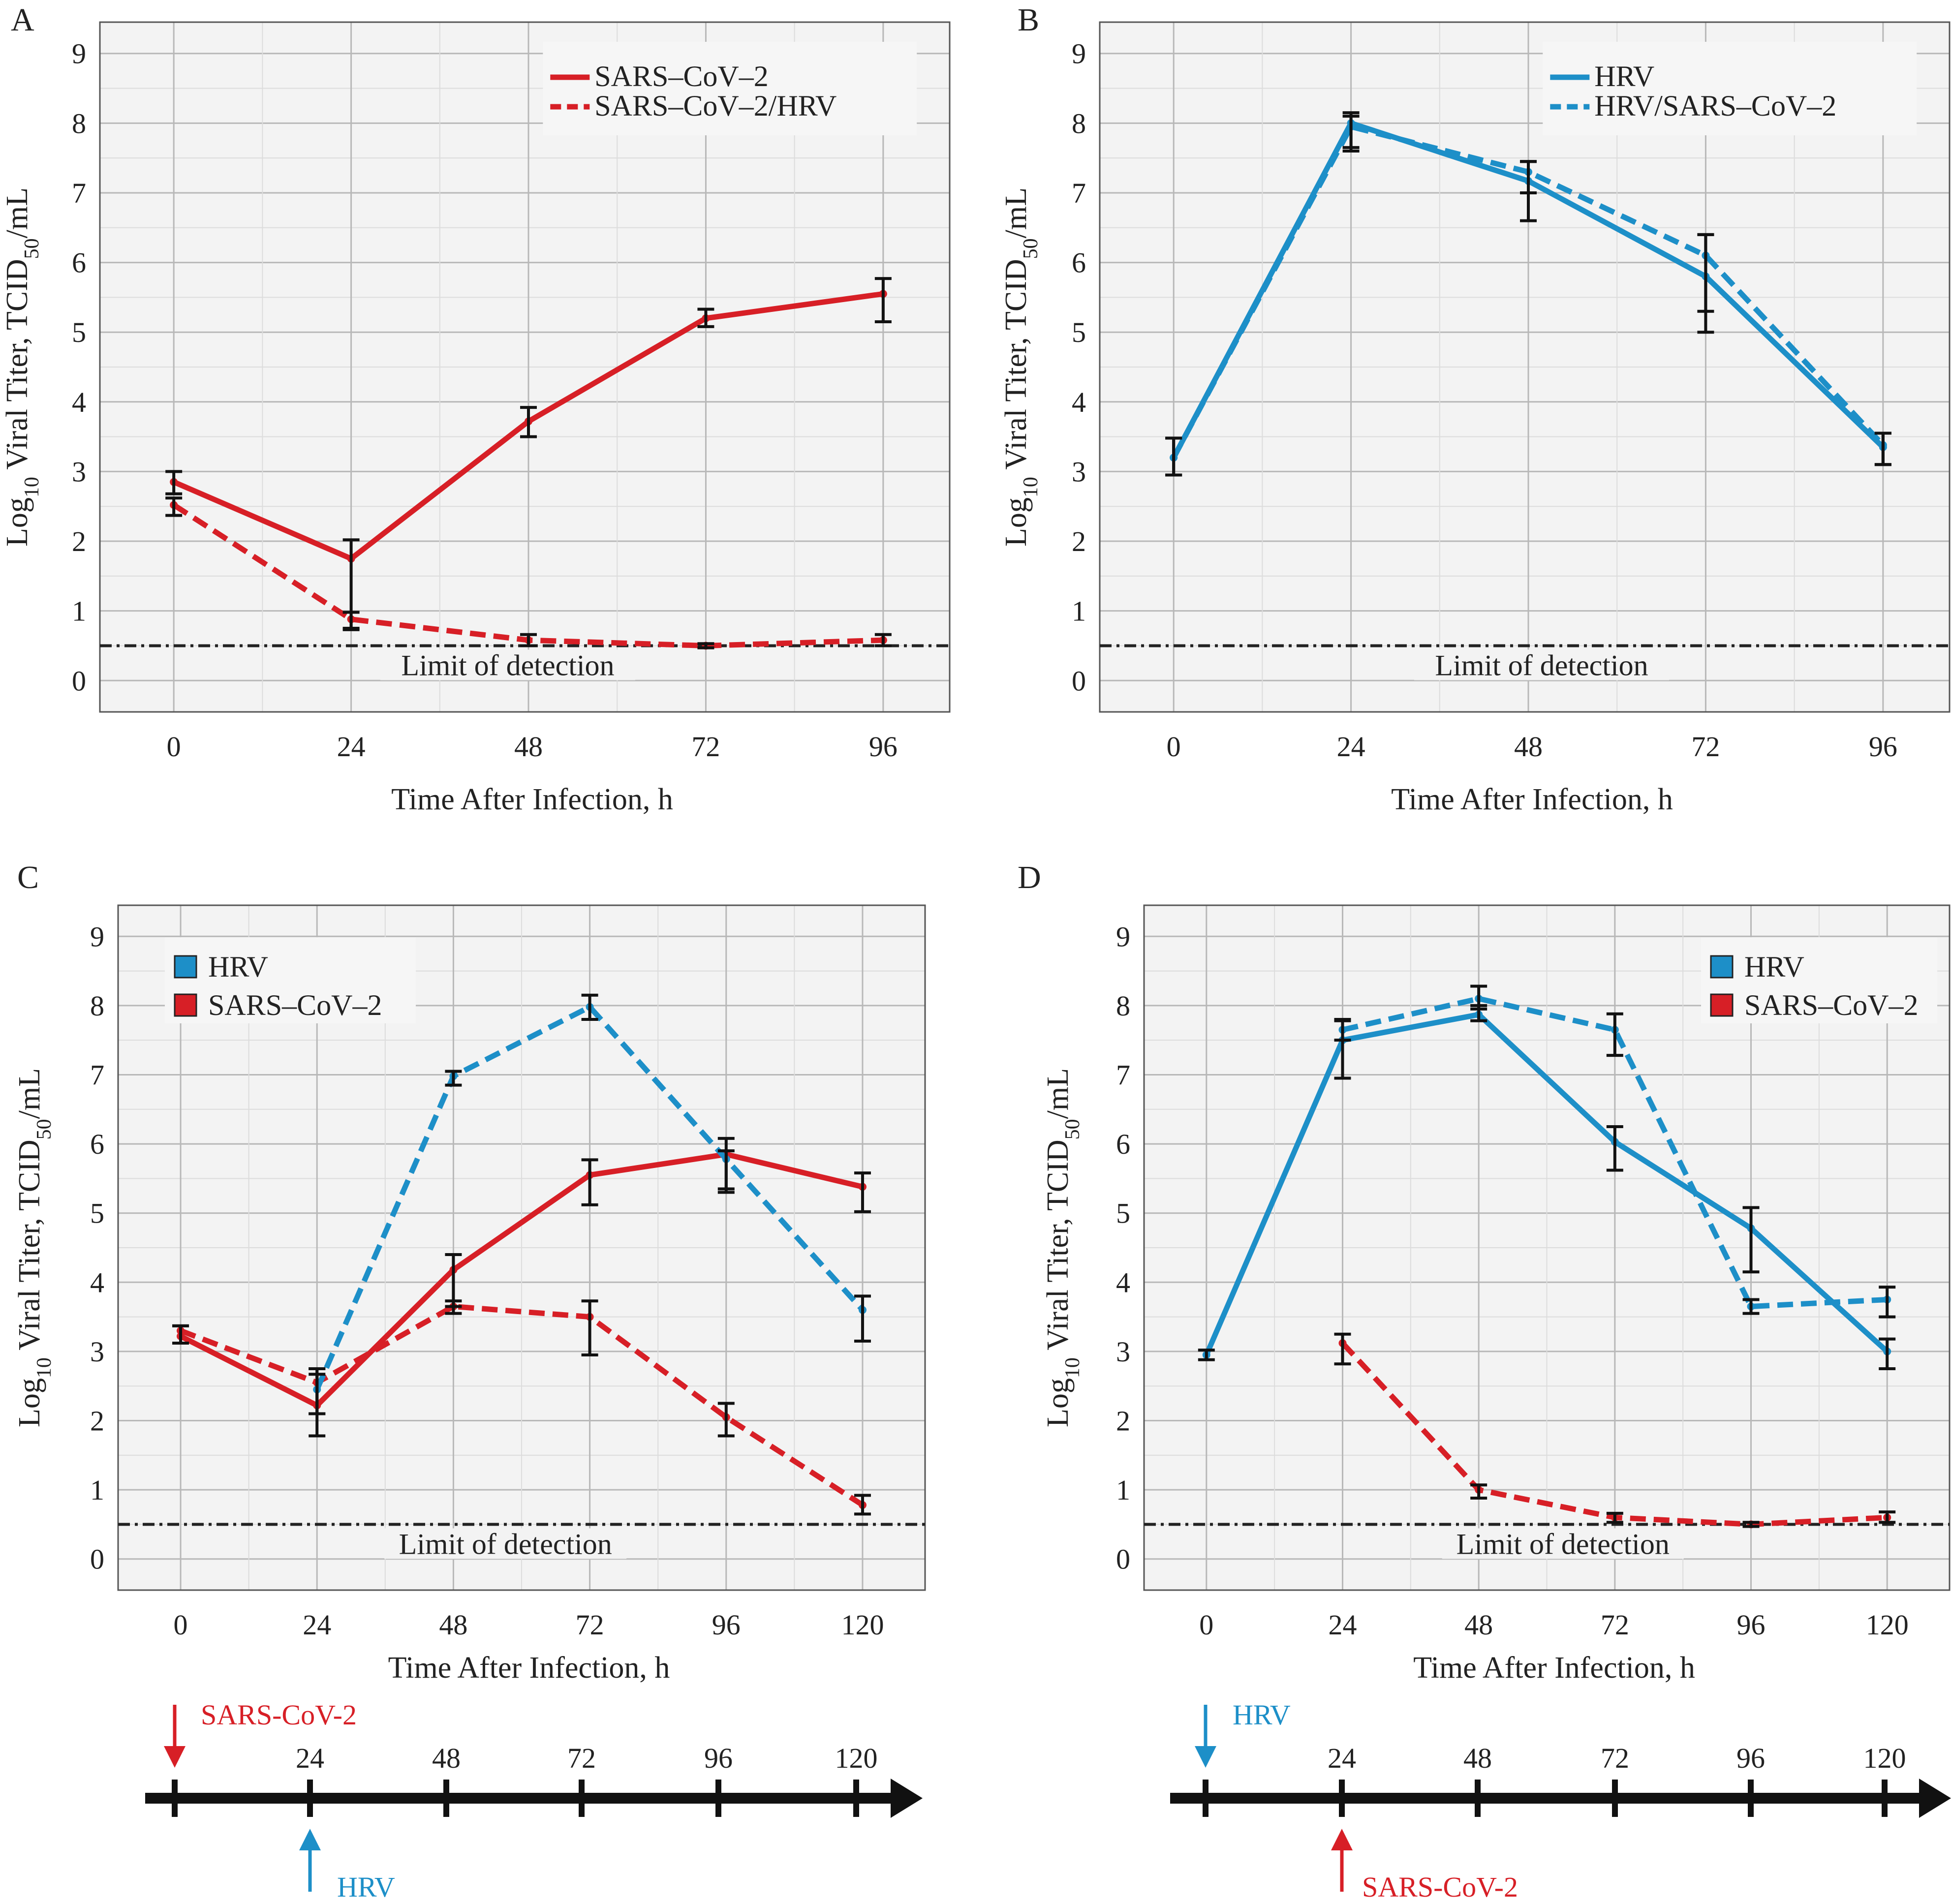 This screenshot has height=1904, width=1952. I want to click on top-arrow-label: SARS-CoV-2, so click(279, 1715).